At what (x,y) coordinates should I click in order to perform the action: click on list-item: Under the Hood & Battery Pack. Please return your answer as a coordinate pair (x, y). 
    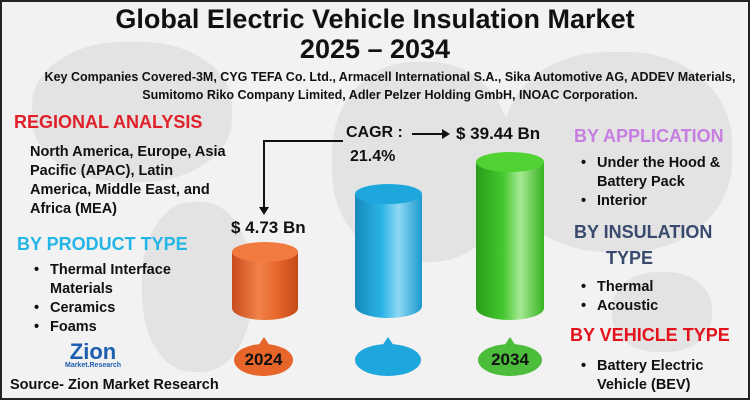
    Looking at the image, I should click on (662, 173).